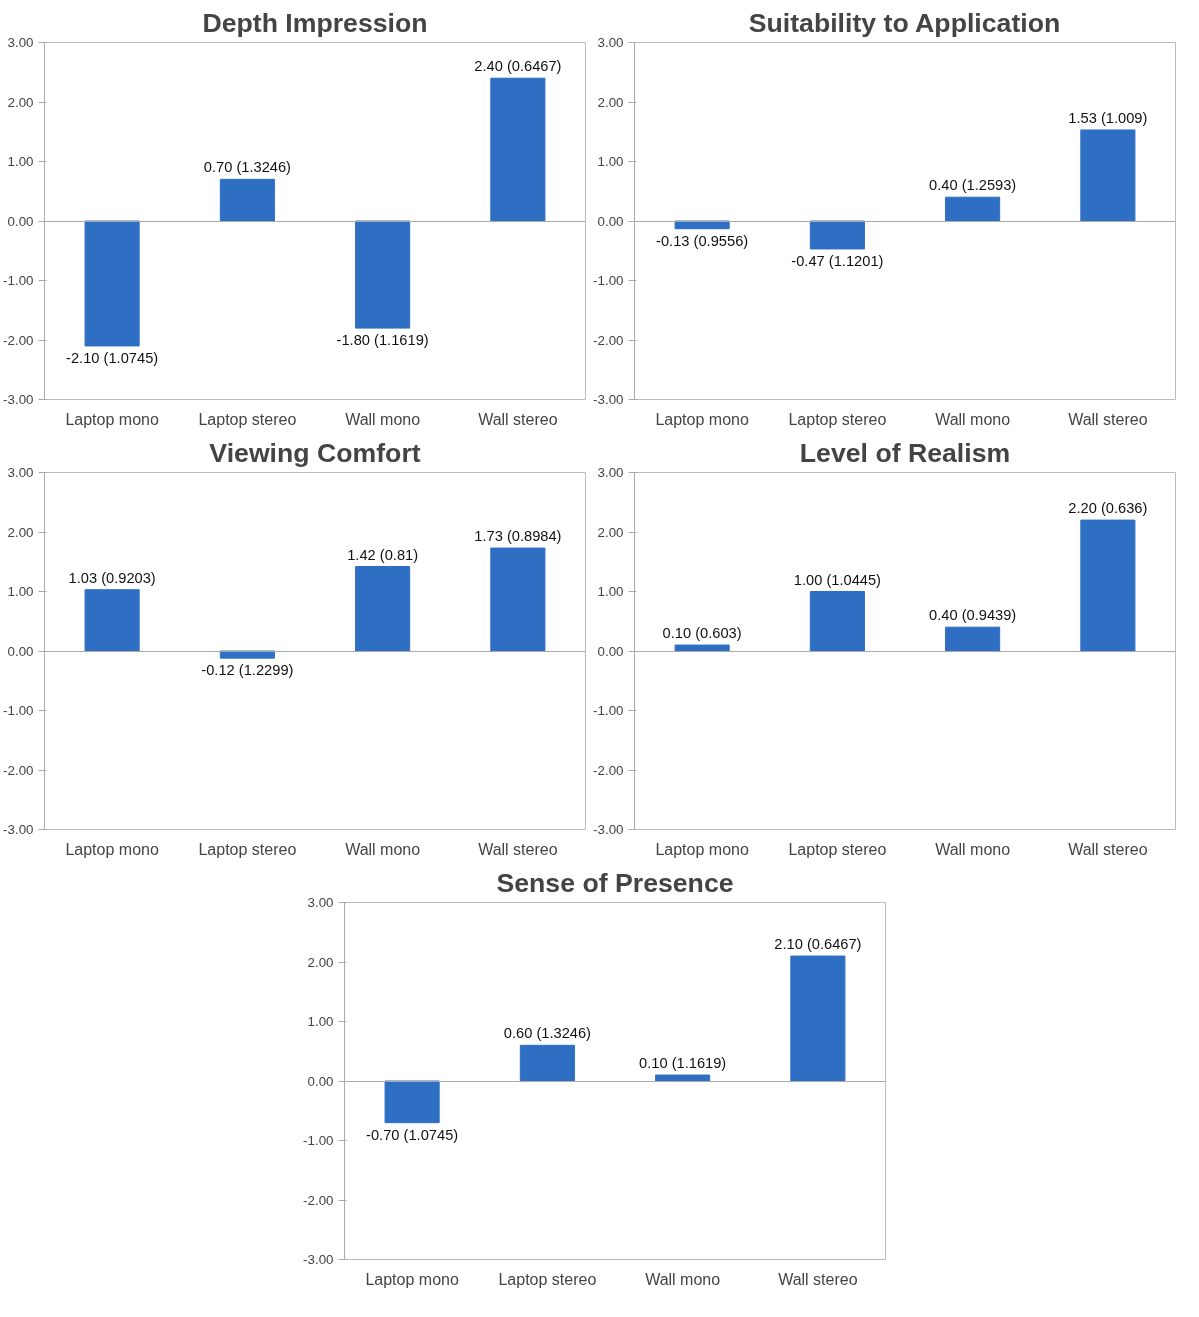 The image size is (1199, 1317). I want to click on data-label: -2.10 (1.0745), so click(112, 357).